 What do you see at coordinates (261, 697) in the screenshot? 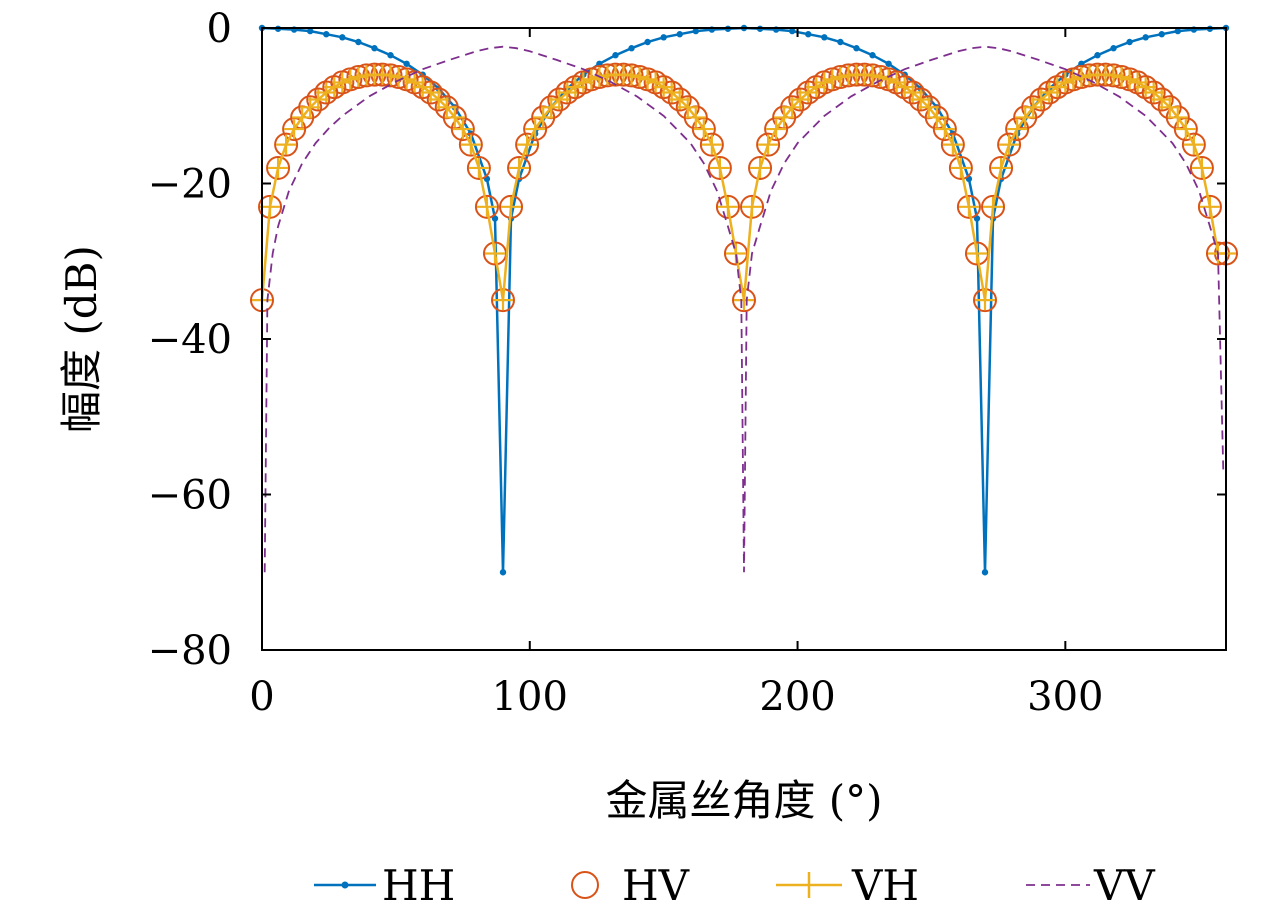
I see `x-tick-label: 0` at bounding box center [261, 697].